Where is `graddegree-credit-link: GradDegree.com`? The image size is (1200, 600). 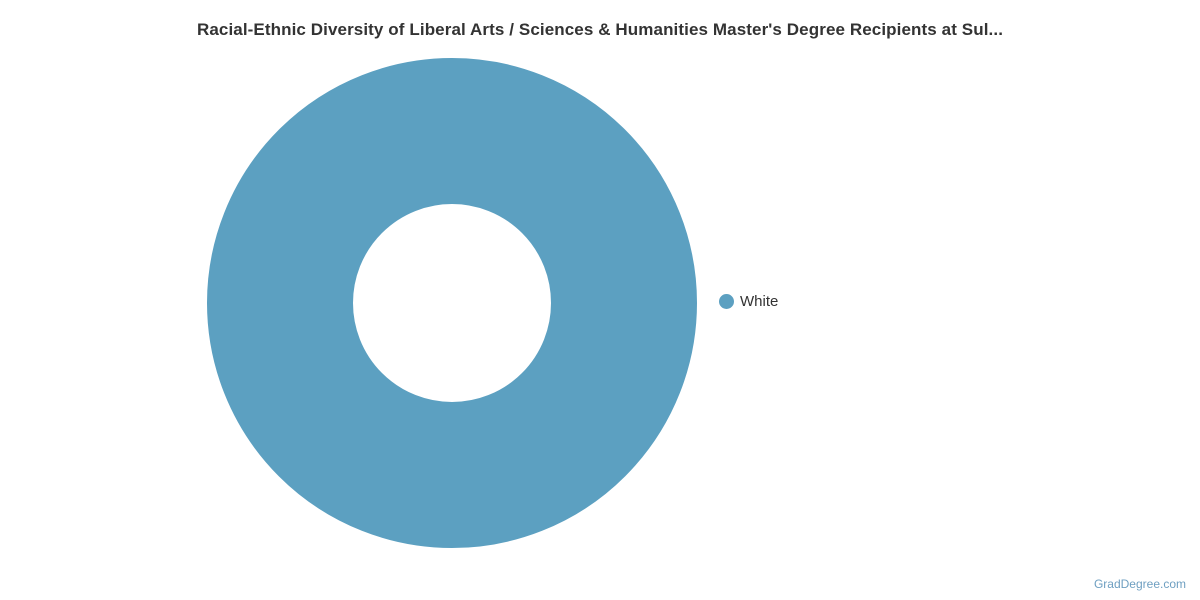
graddegree-credit-link: GradDegree.com is located at coordinates (1139, 584).